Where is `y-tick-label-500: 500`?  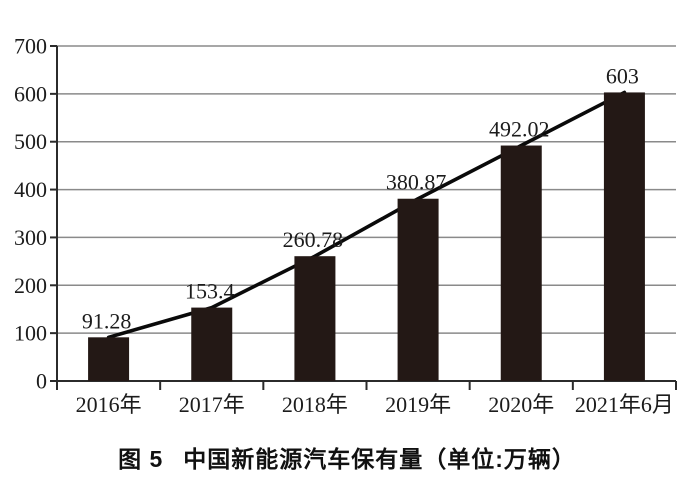 y-tick-label-500: 500 is located at coordinates (30, 141).